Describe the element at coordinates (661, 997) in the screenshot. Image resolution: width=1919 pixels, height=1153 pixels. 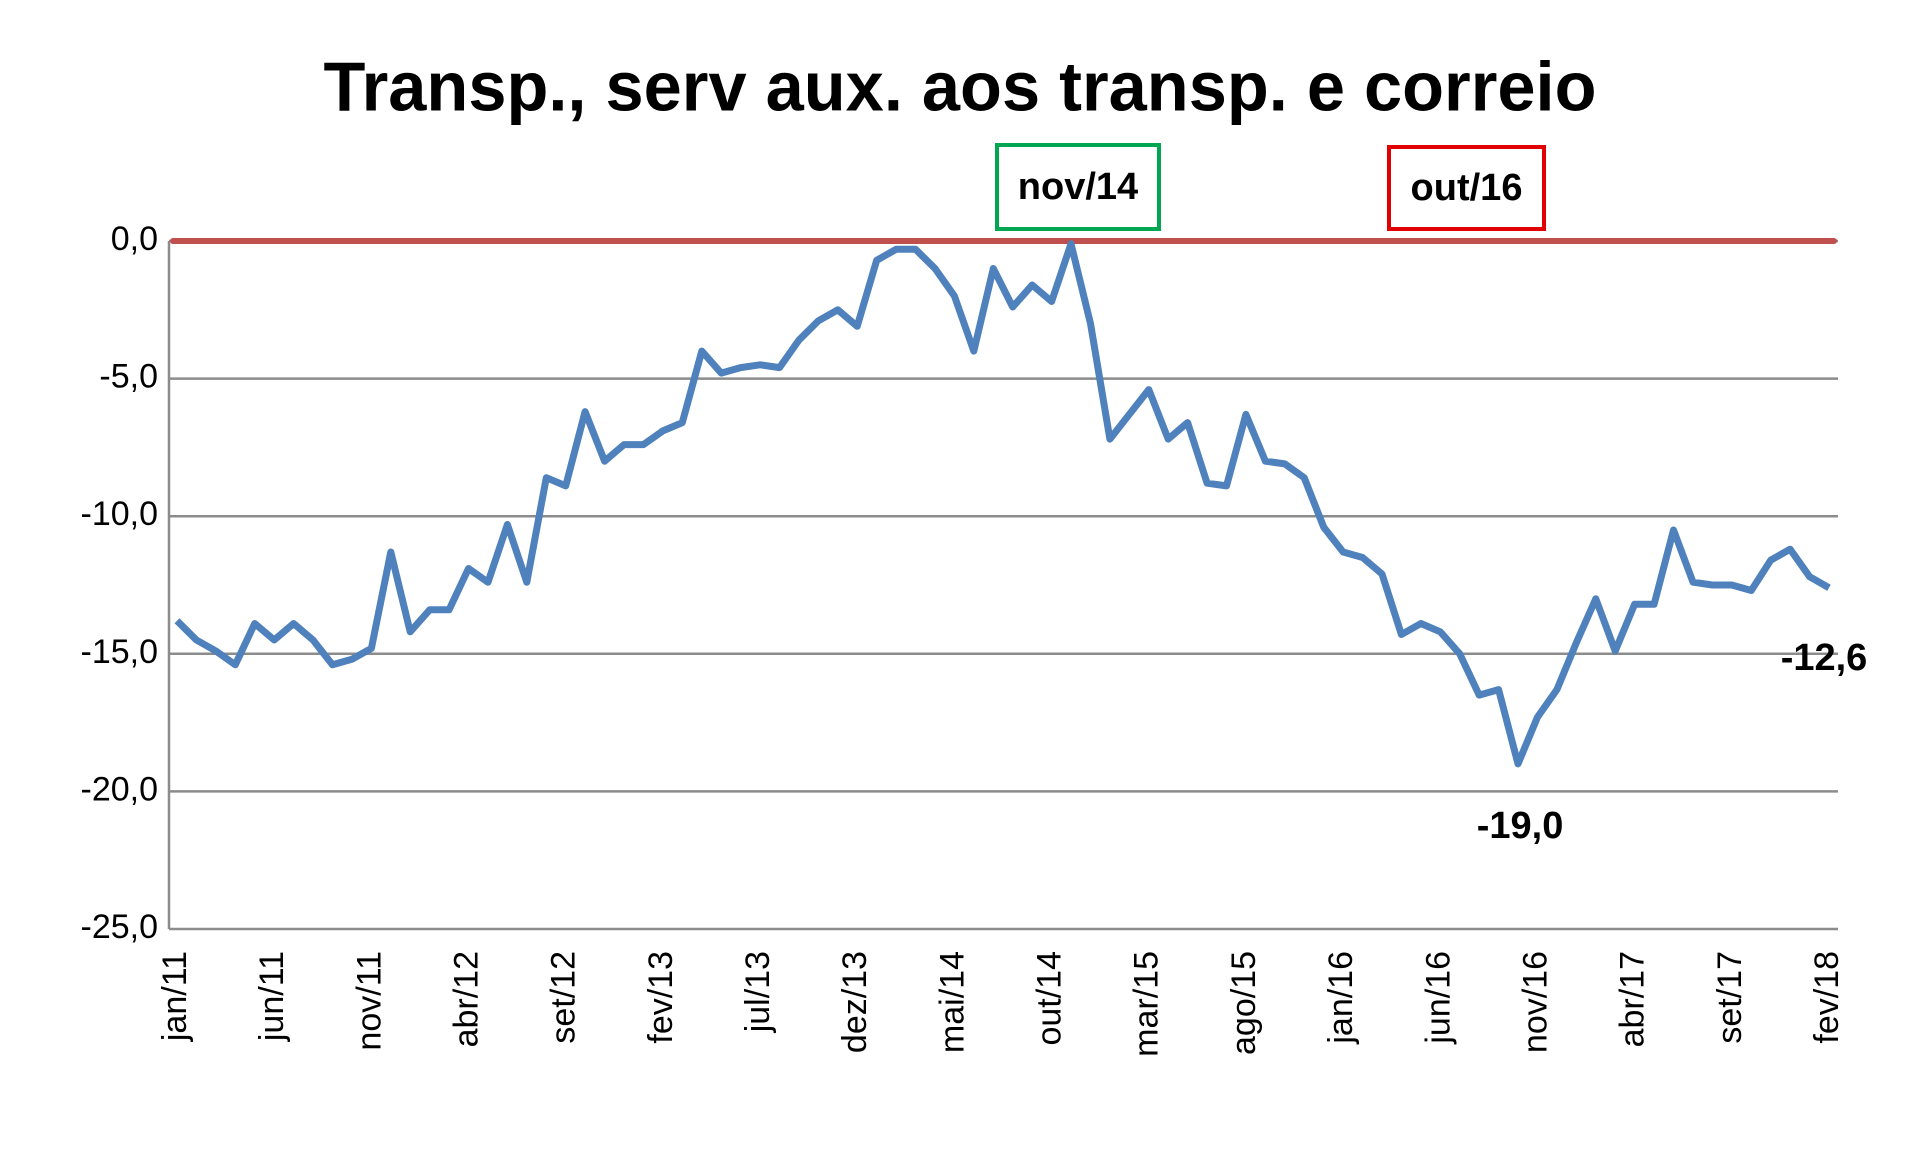
I see `x-tick-label: fev/13` at that location.